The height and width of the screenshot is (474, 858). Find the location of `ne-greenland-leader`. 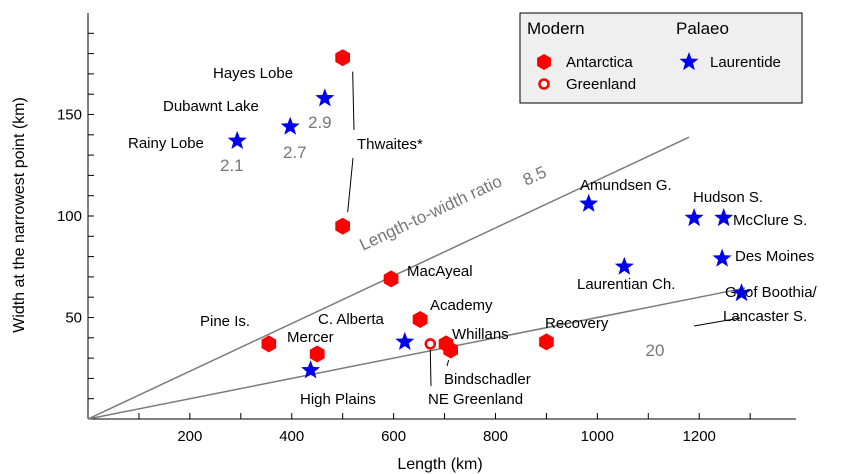

ne-greenland-leader is located at coordinates (430, 368).